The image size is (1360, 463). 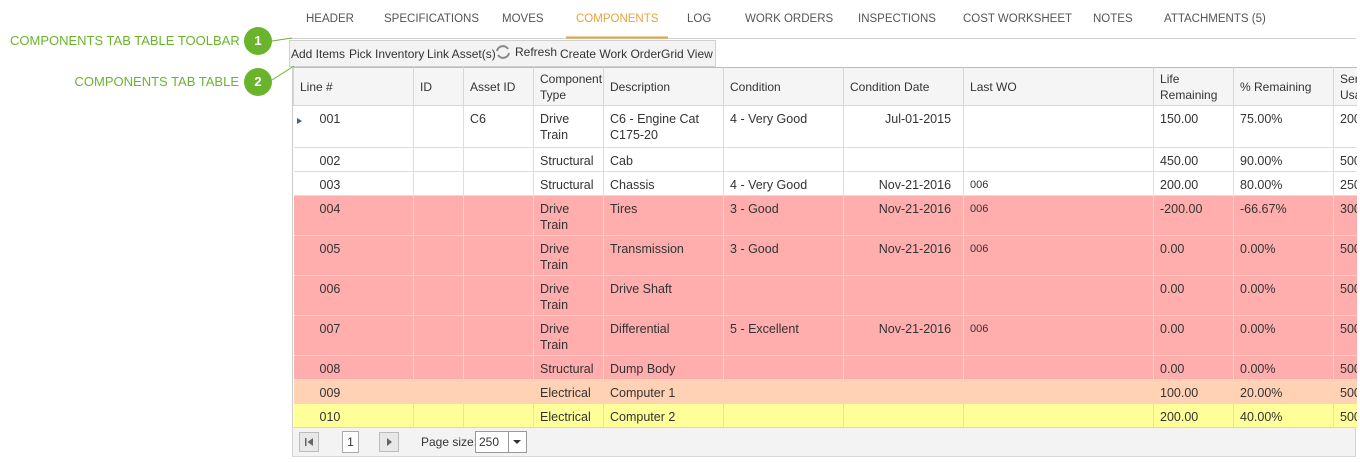 What do you see at coordinates (904, 86) in the screenshot?
I see `column-header: Condition Date` at bounding box center [904, 86].